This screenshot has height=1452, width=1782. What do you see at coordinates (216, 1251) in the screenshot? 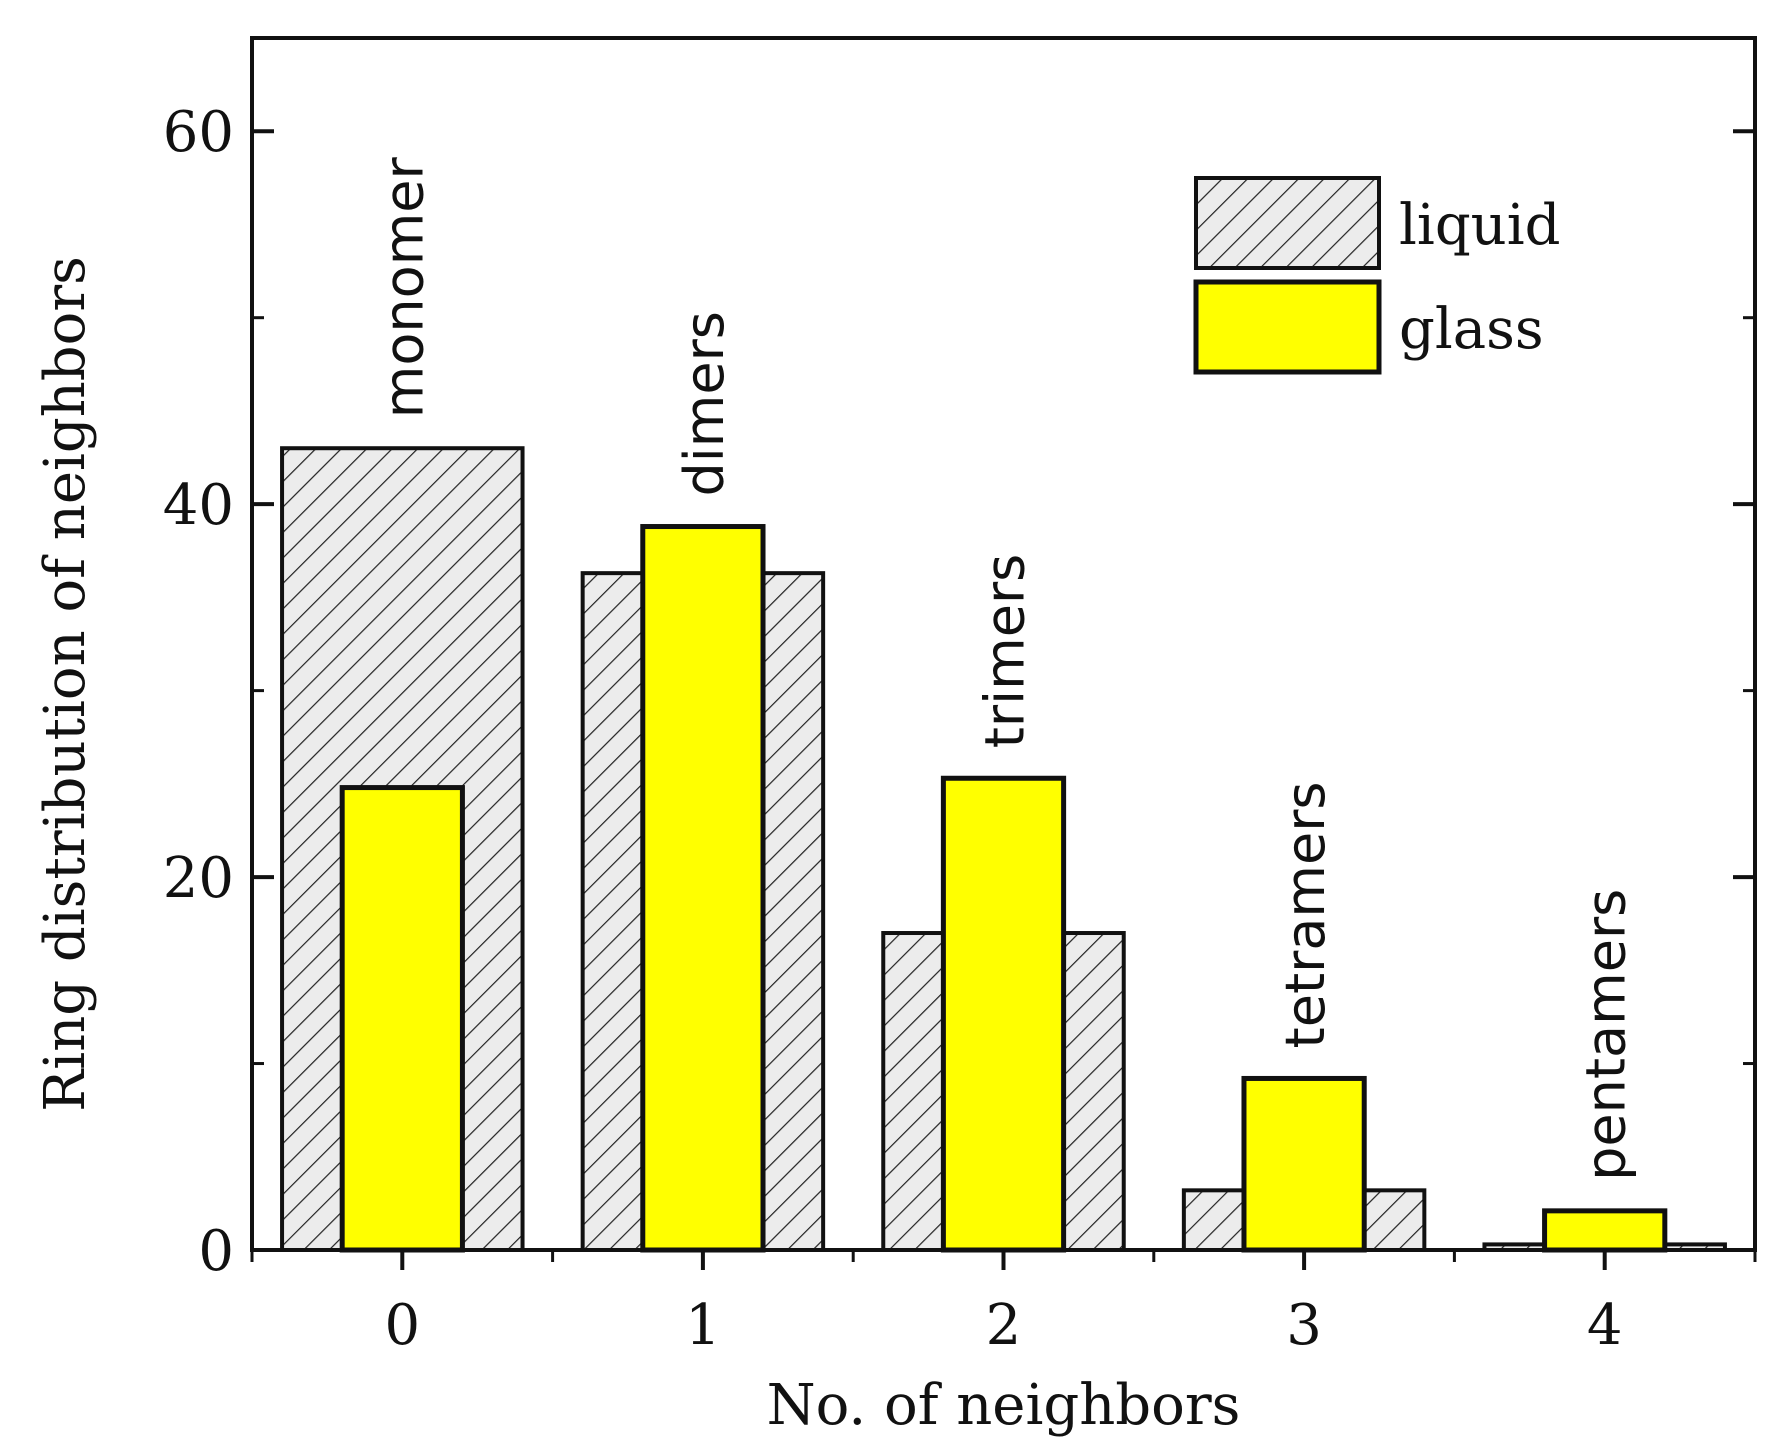
I see `y-tick-label-0: 0` at bounding box center [216, 1251].